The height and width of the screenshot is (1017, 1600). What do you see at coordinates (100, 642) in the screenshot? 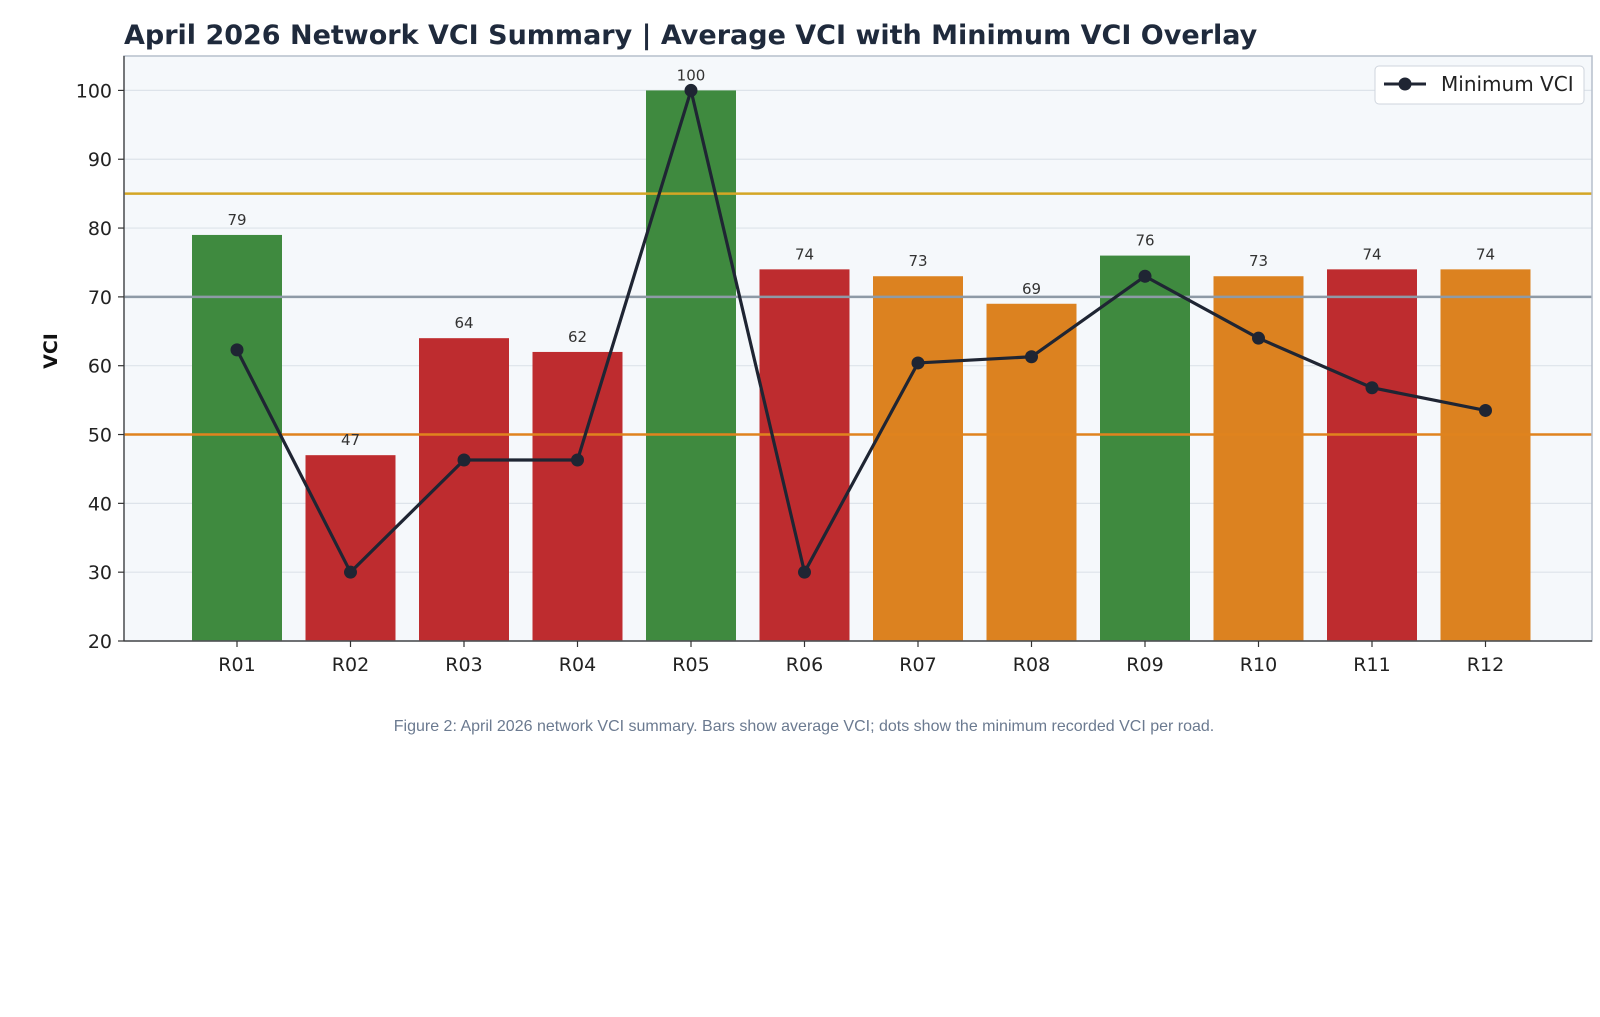
I see `y-tick-label-20: 20` at bounding box center [100, 642].